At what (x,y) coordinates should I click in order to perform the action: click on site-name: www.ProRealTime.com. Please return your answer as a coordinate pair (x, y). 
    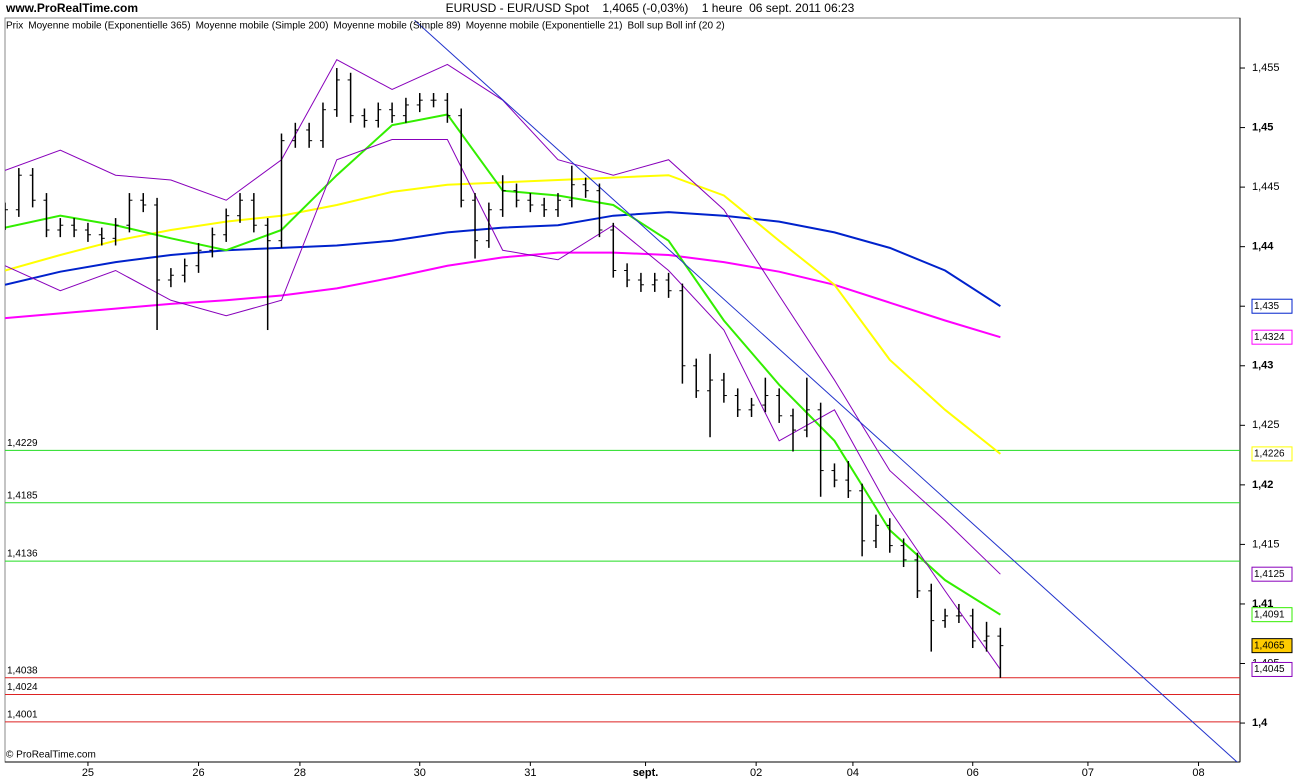
    Looking at the image, I should click on (71, 8).